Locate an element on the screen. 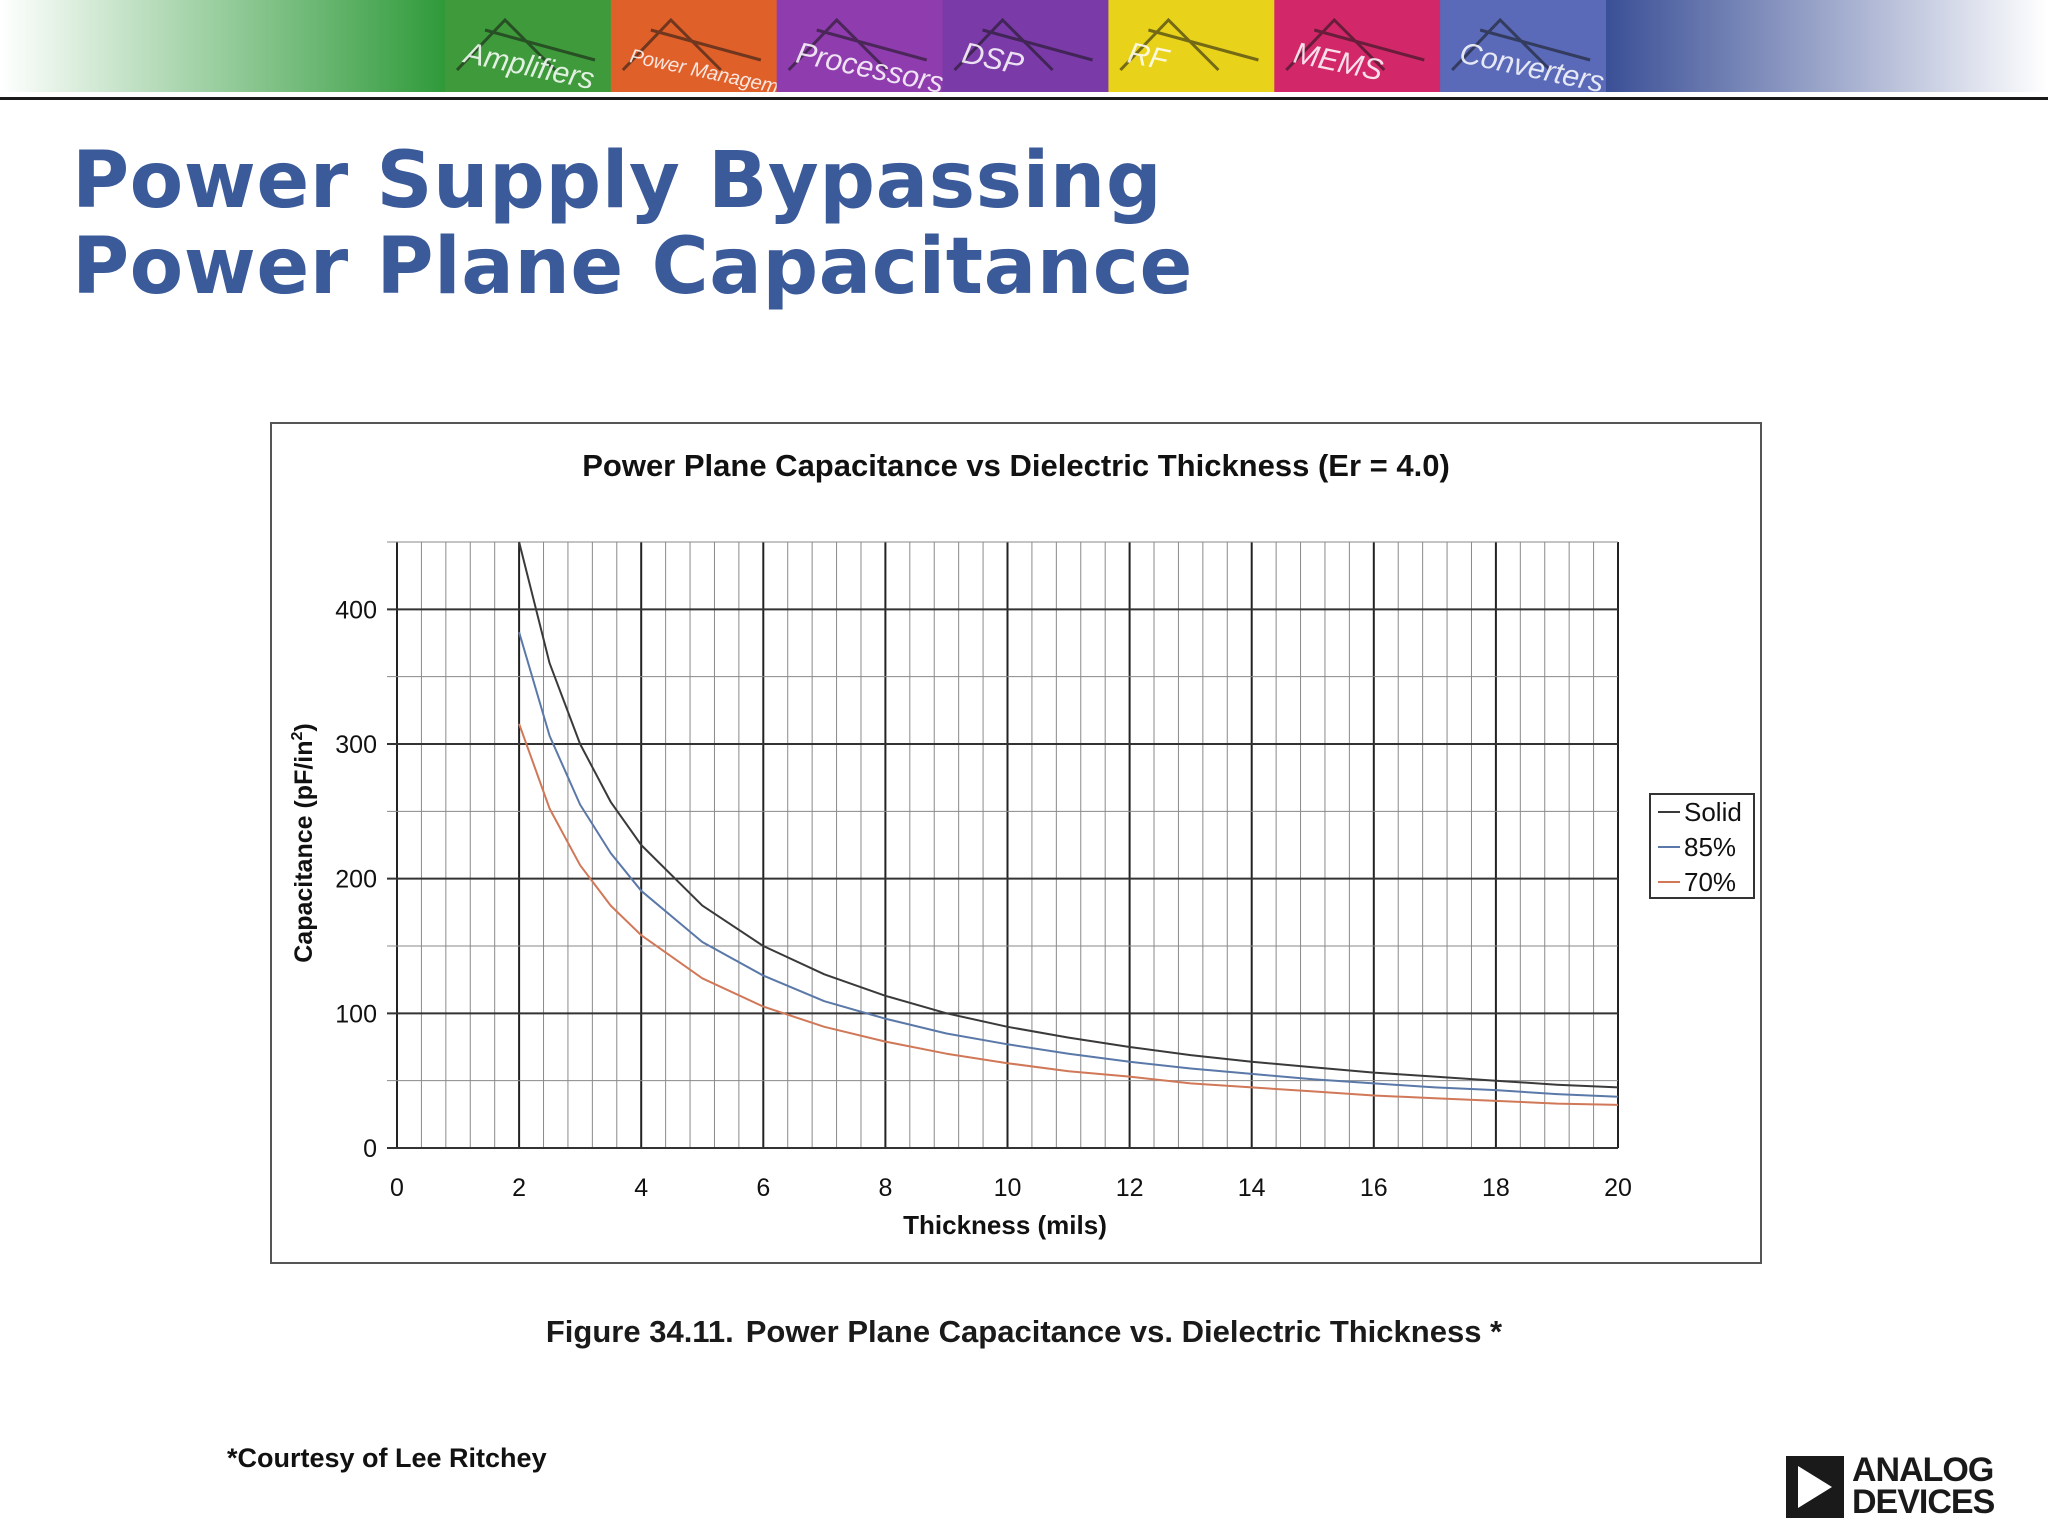  x-tick-label: 10 is located at coordinates (1008, 1188).